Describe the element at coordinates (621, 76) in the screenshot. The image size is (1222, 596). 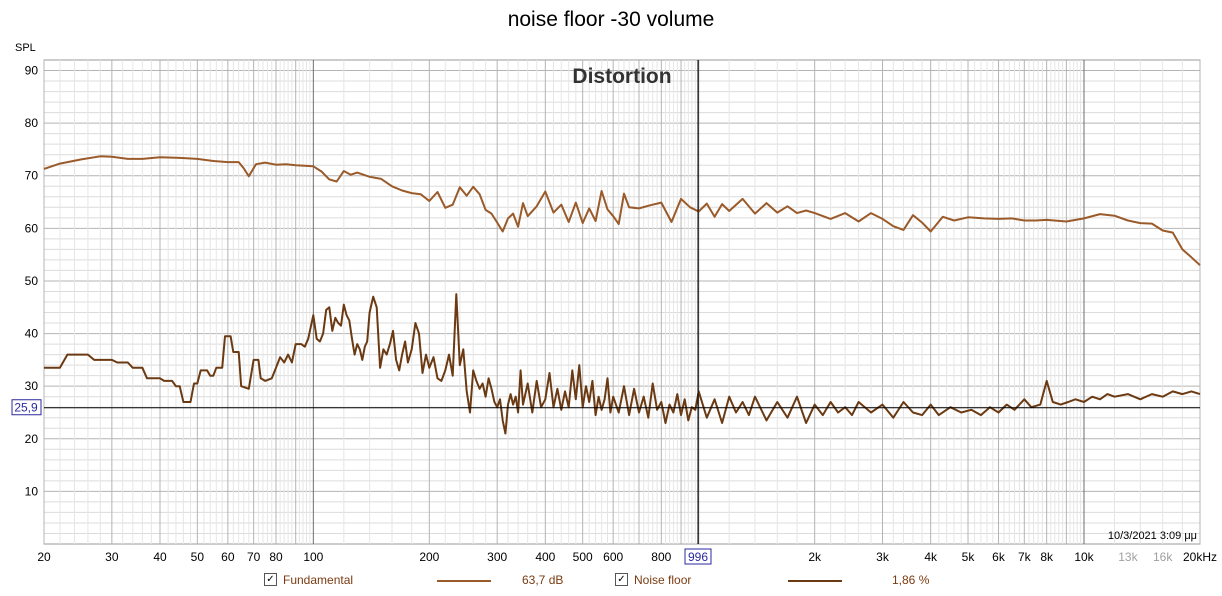
I see `distortion-annotation: Distortion` at that location.